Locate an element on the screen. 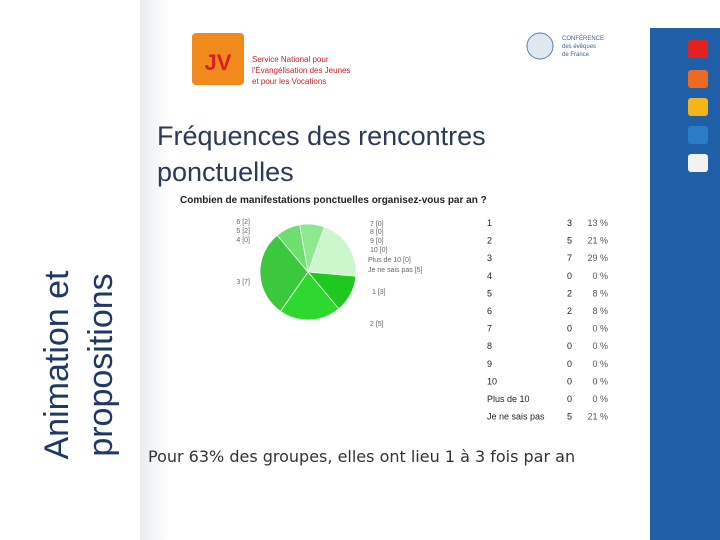 The height and width of the screenshot is (540, 720). shade is located at coordinates (155, 270).